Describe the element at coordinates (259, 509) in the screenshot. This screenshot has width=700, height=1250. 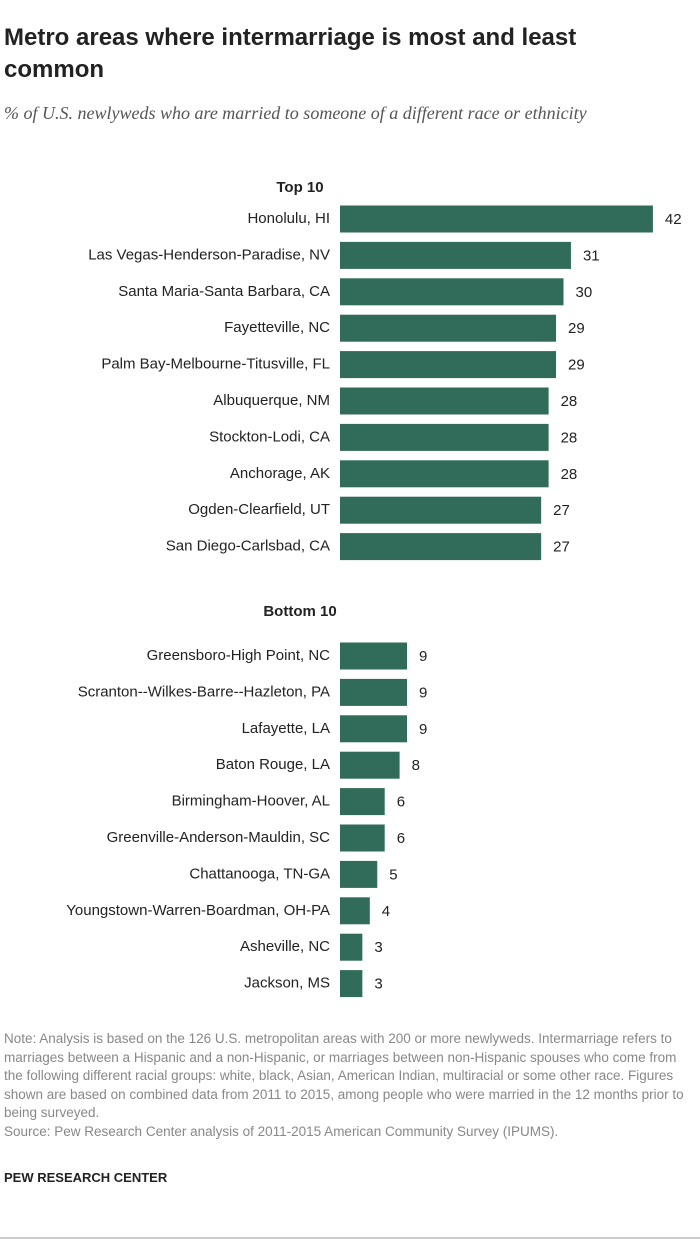
I see `category-label: Ogden-Clearfield, UT` at that location.